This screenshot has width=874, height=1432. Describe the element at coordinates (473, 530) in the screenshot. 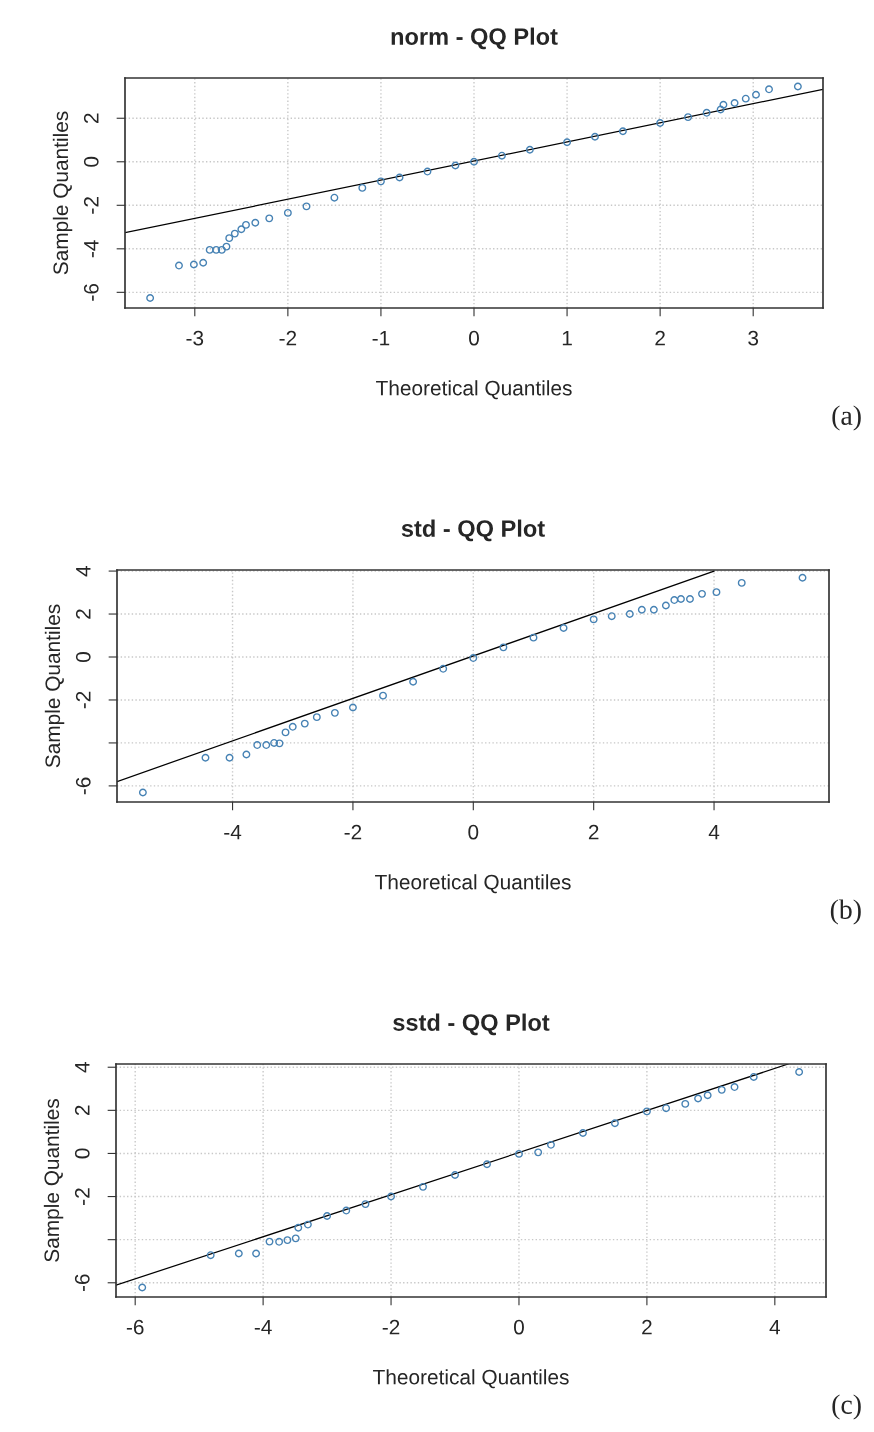

I see `chart-title: std - QQ Plot` at that location.